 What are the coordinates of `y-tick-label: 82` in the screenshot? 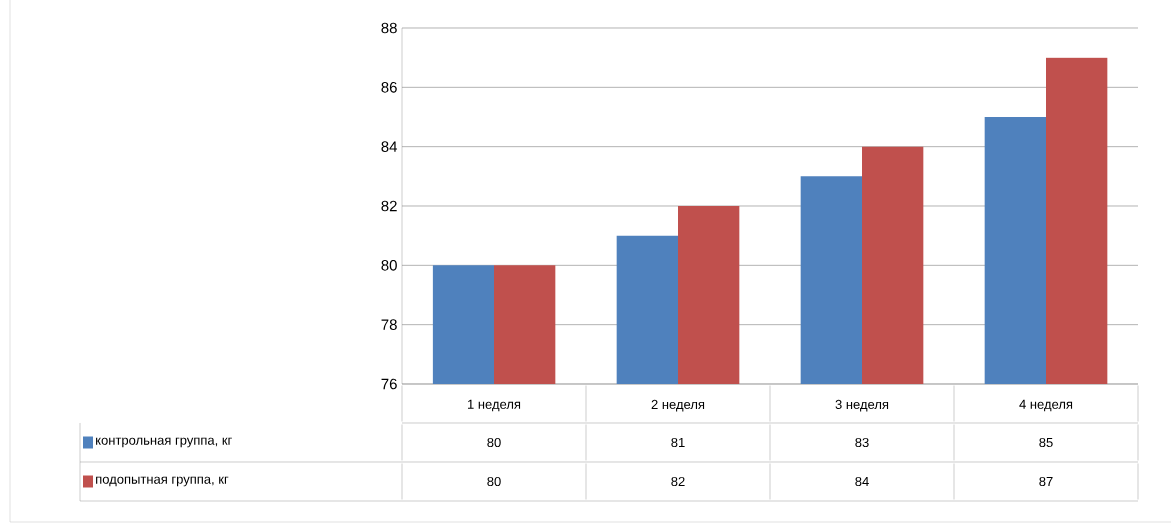 It's located at (389, 206).